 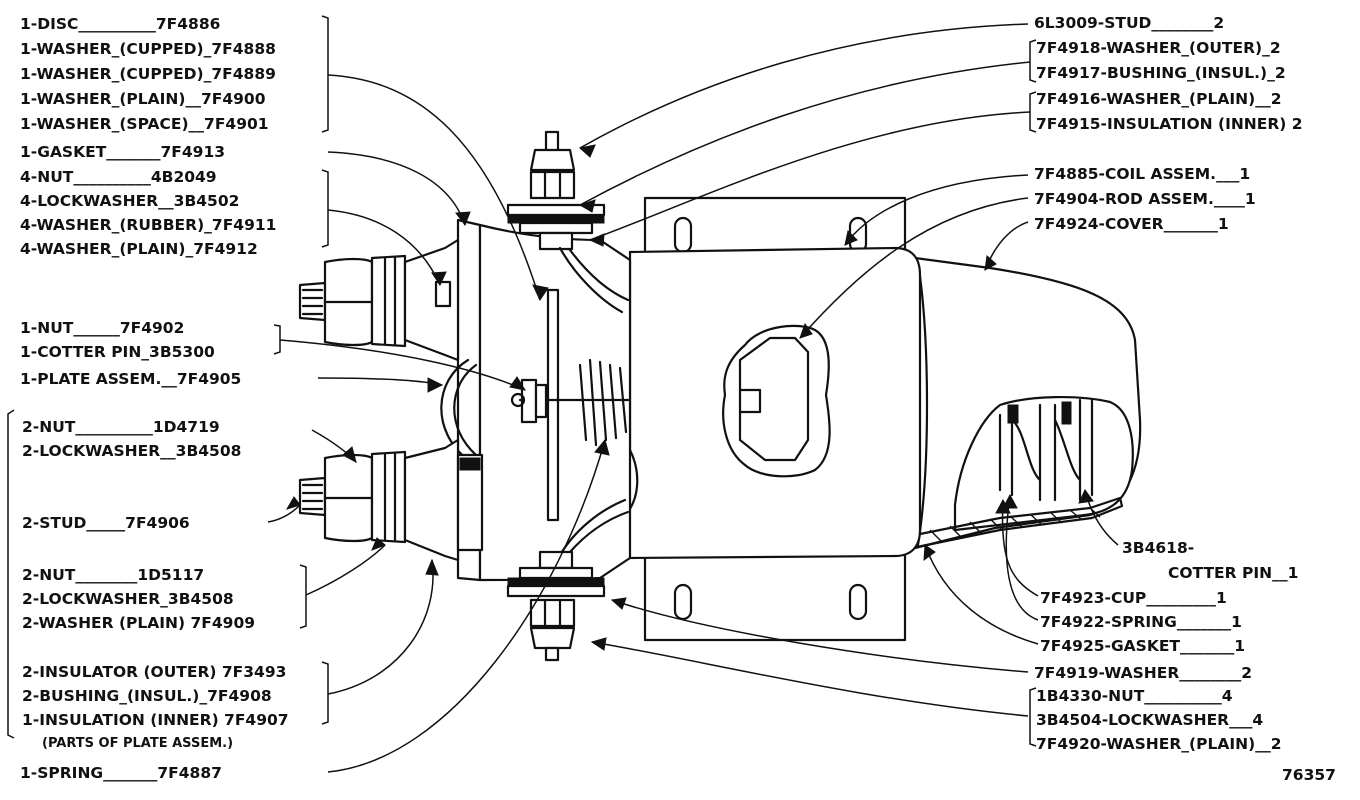 I want to click on label-nut-4: 4-NUT__________4B2049, so click(x=118, y=177).